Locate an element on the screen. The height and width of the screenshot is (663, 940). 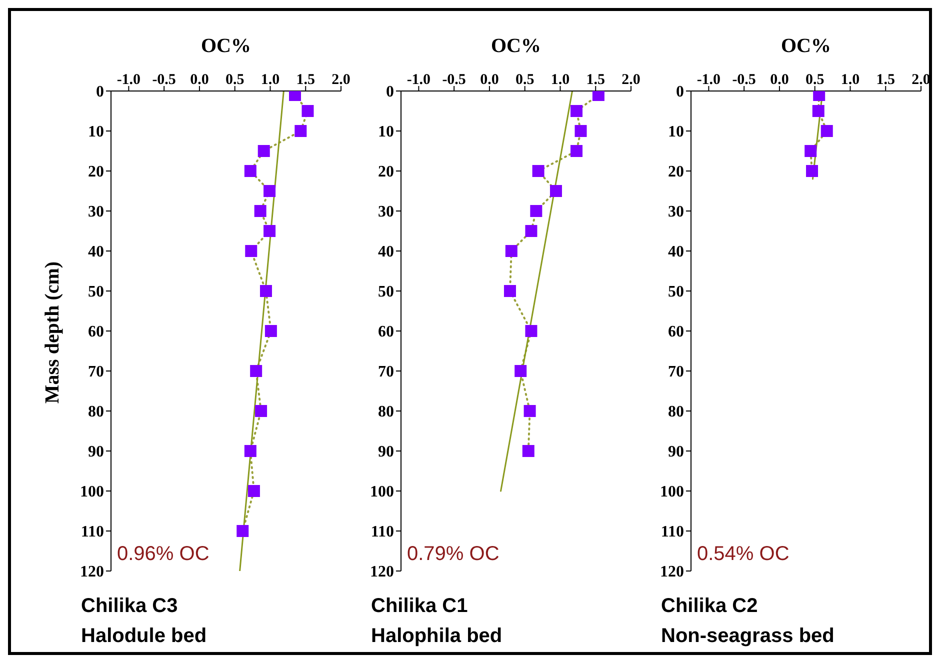
y-axis-title: Mass depth (cm) is located at coordinates (53, 333).